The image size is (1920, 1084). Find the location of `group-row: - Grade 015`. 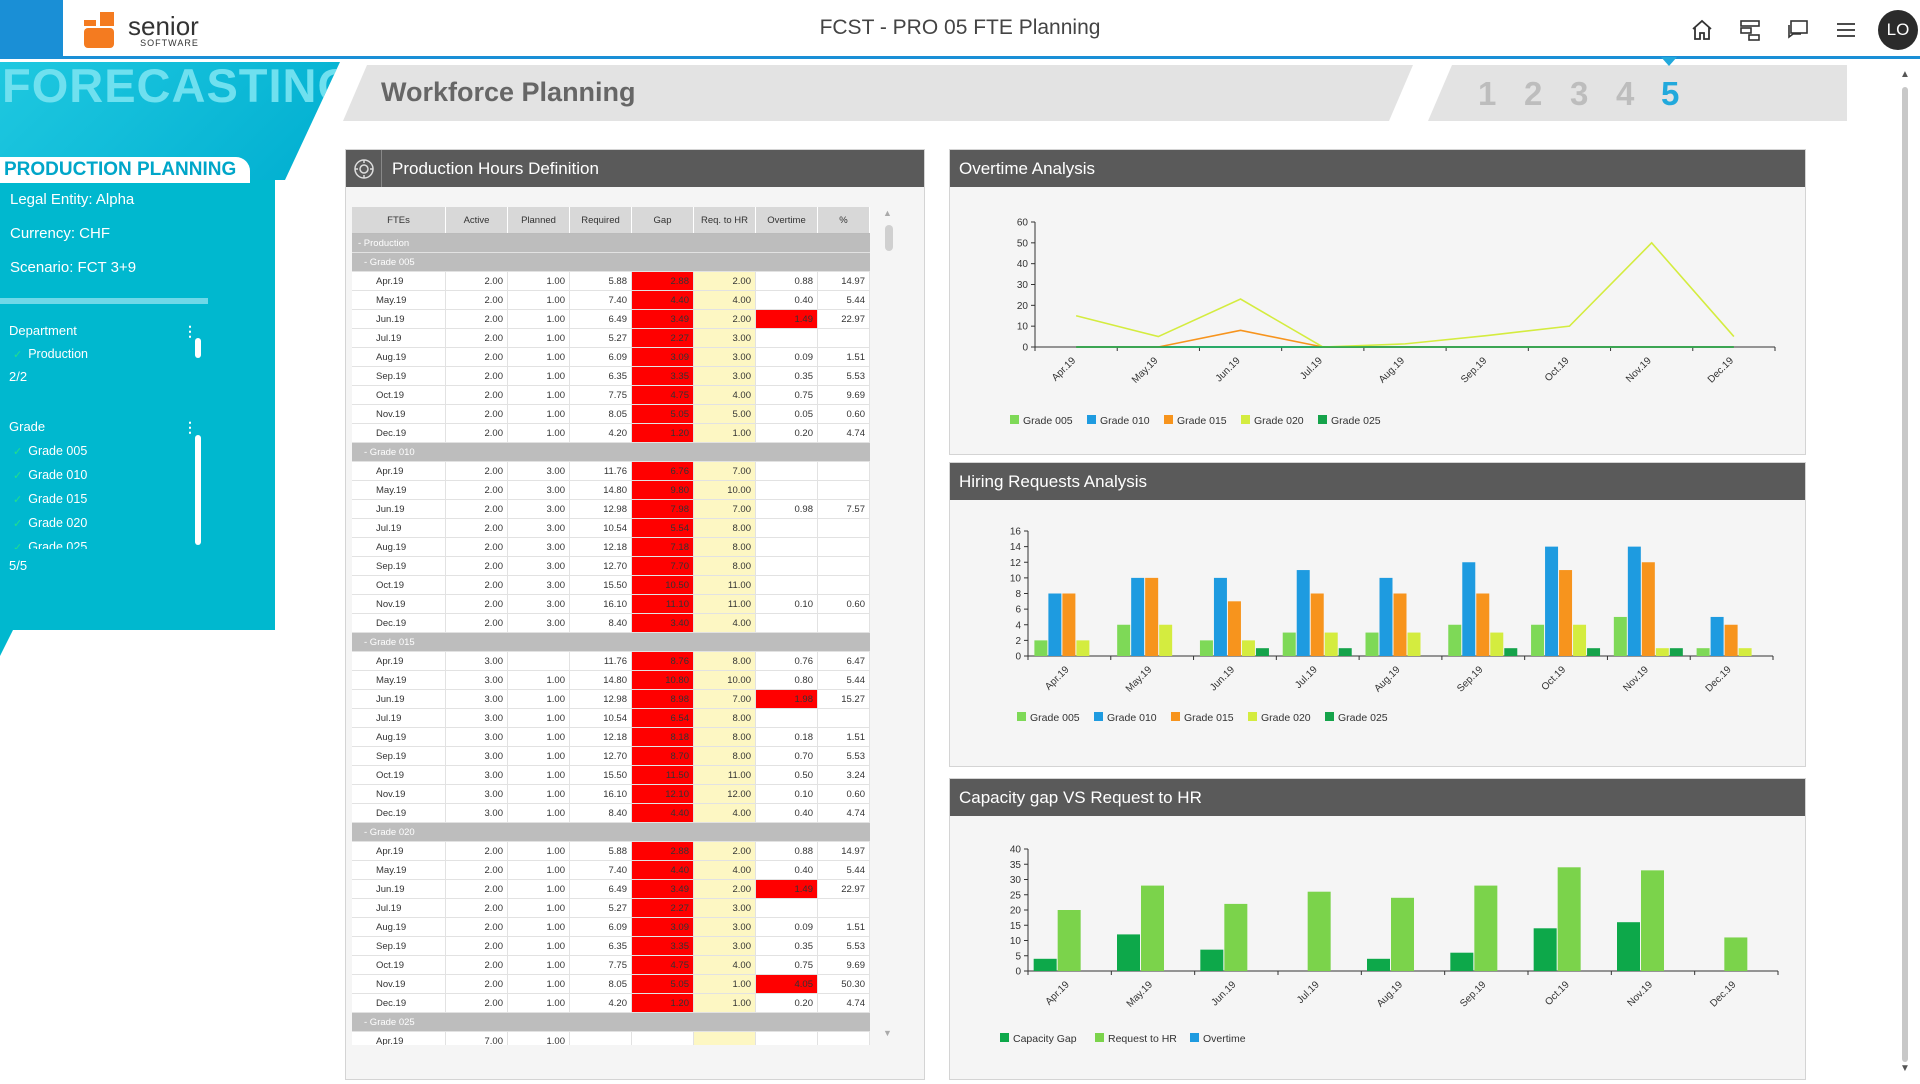

group-row: - Grade 015 is located at coordinates (611, 642).